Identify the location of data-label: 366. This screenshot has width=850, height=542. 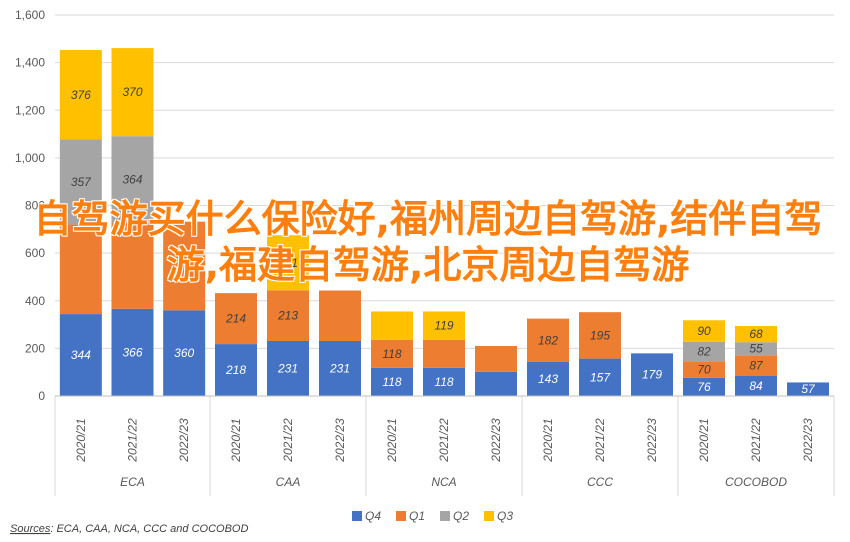
(132, 352).